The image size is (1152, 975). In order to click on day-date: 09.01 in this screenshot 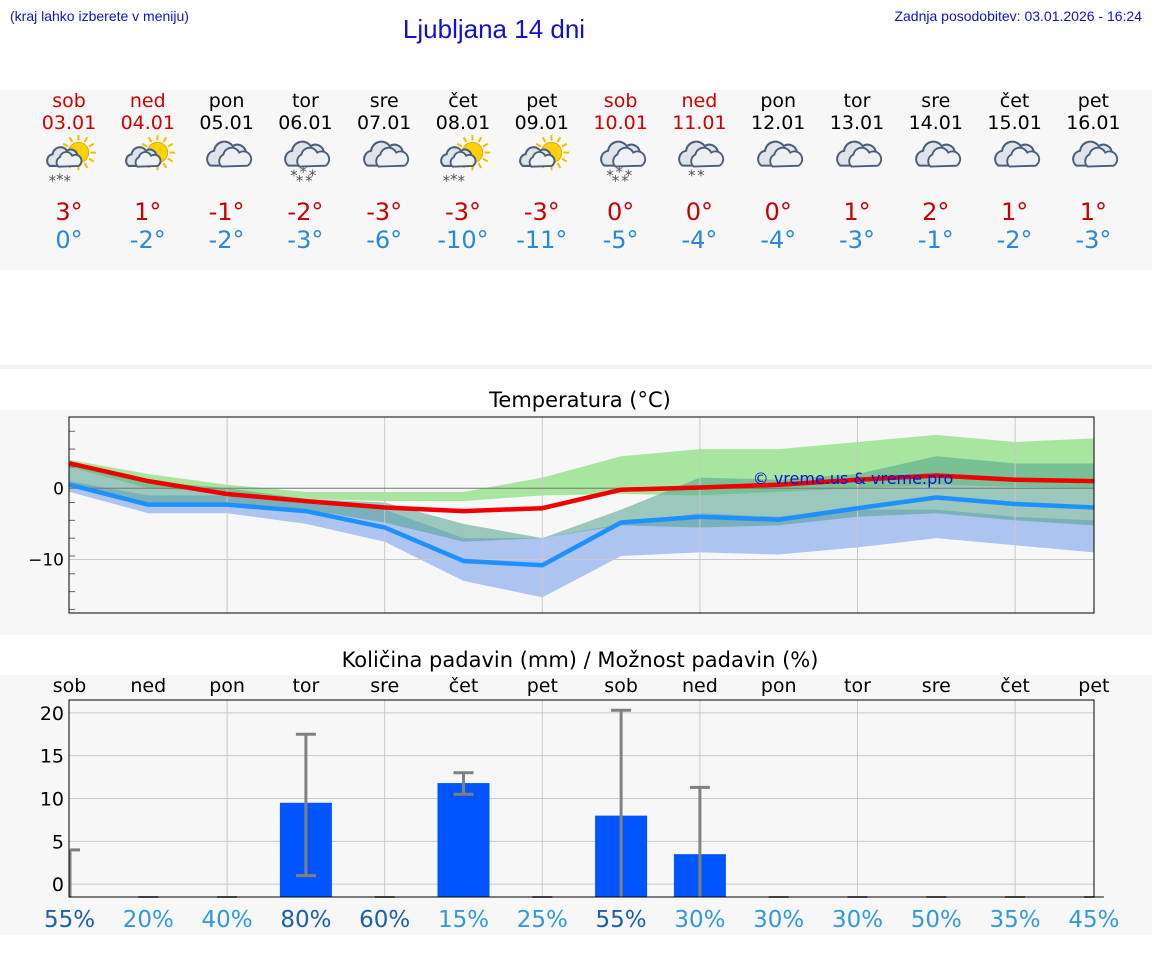, I will do `click(541, 123)`.